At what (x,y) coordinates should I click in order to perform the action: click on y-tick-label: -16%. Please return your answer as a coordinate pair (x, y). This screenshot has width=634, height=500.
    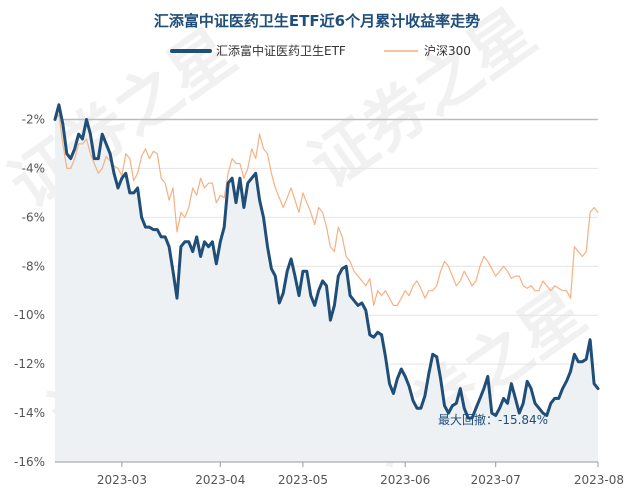
    Looking at the image, I should click on (29, 462).